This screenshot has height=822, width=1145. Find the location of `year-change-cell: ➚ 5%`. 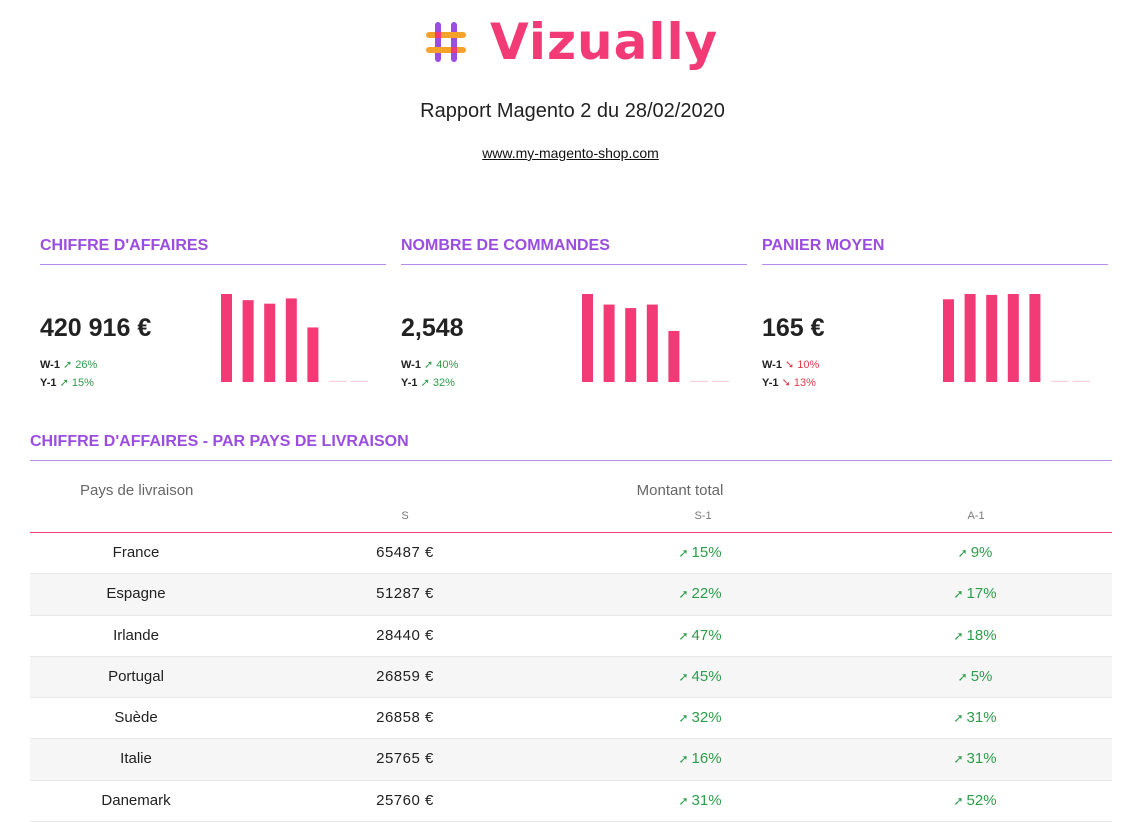

year-change-cell: ➚ 5% is located at coordinates (975, 677).